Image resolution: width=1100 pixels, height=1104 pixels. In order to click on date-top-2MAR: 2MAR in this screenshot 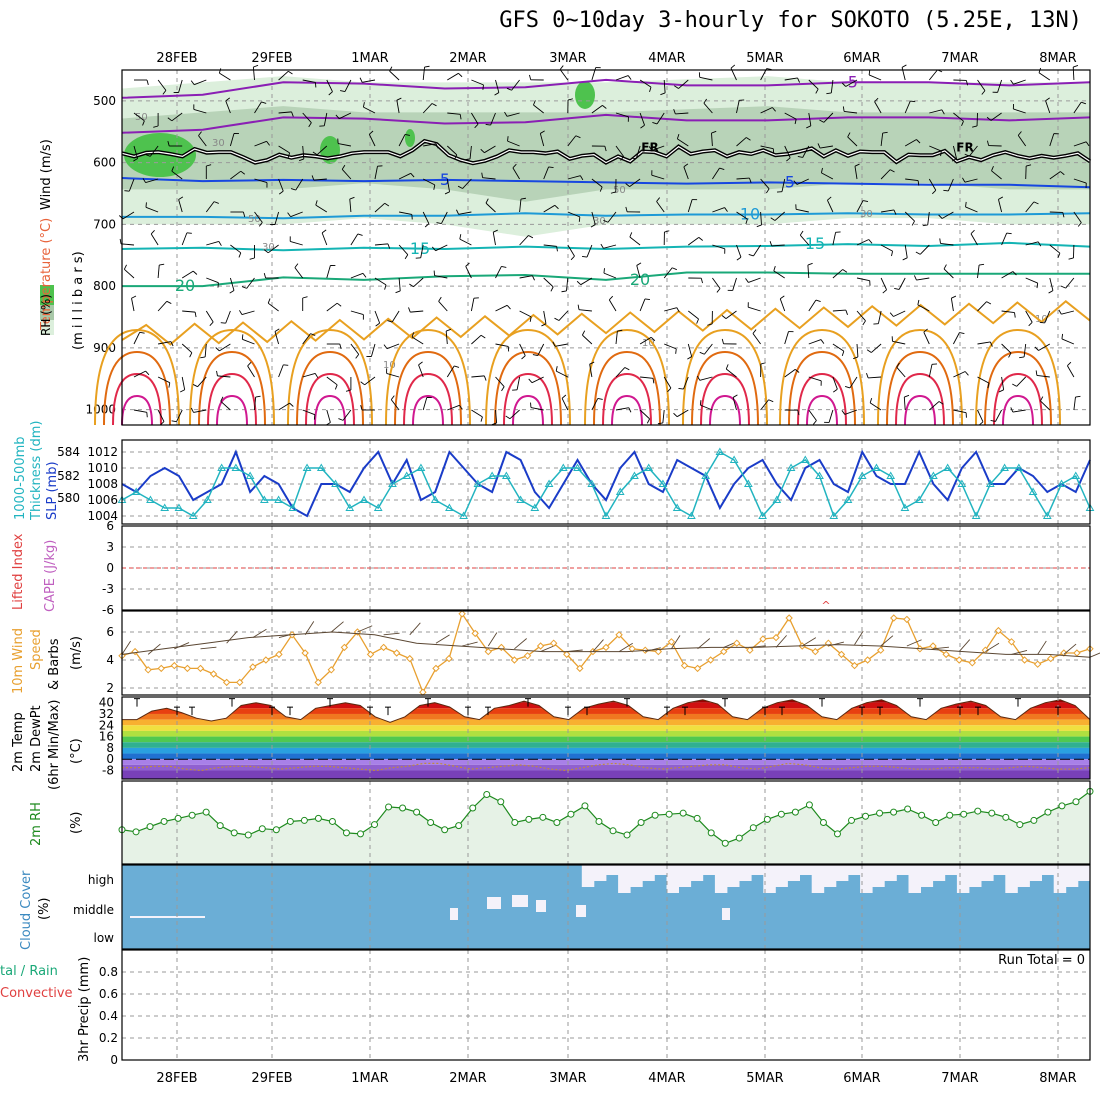, I will do `click(467, 58)`.